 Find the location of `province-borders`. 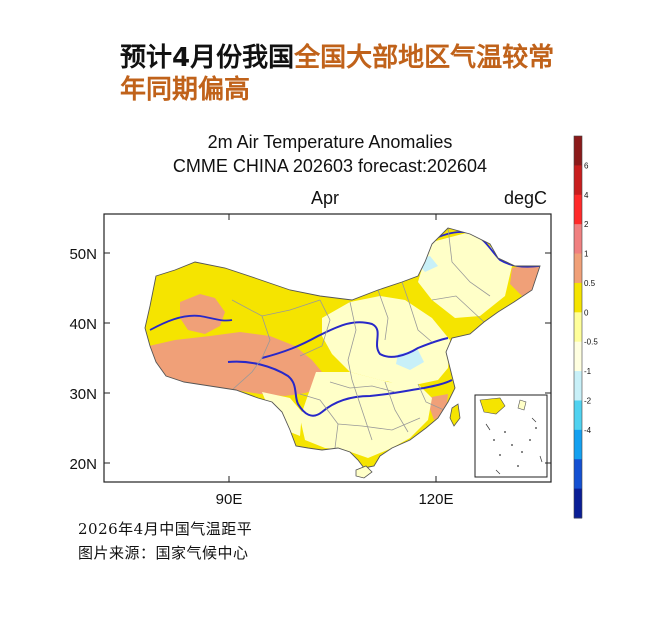

province-borders is located at coordinates (361, 338).